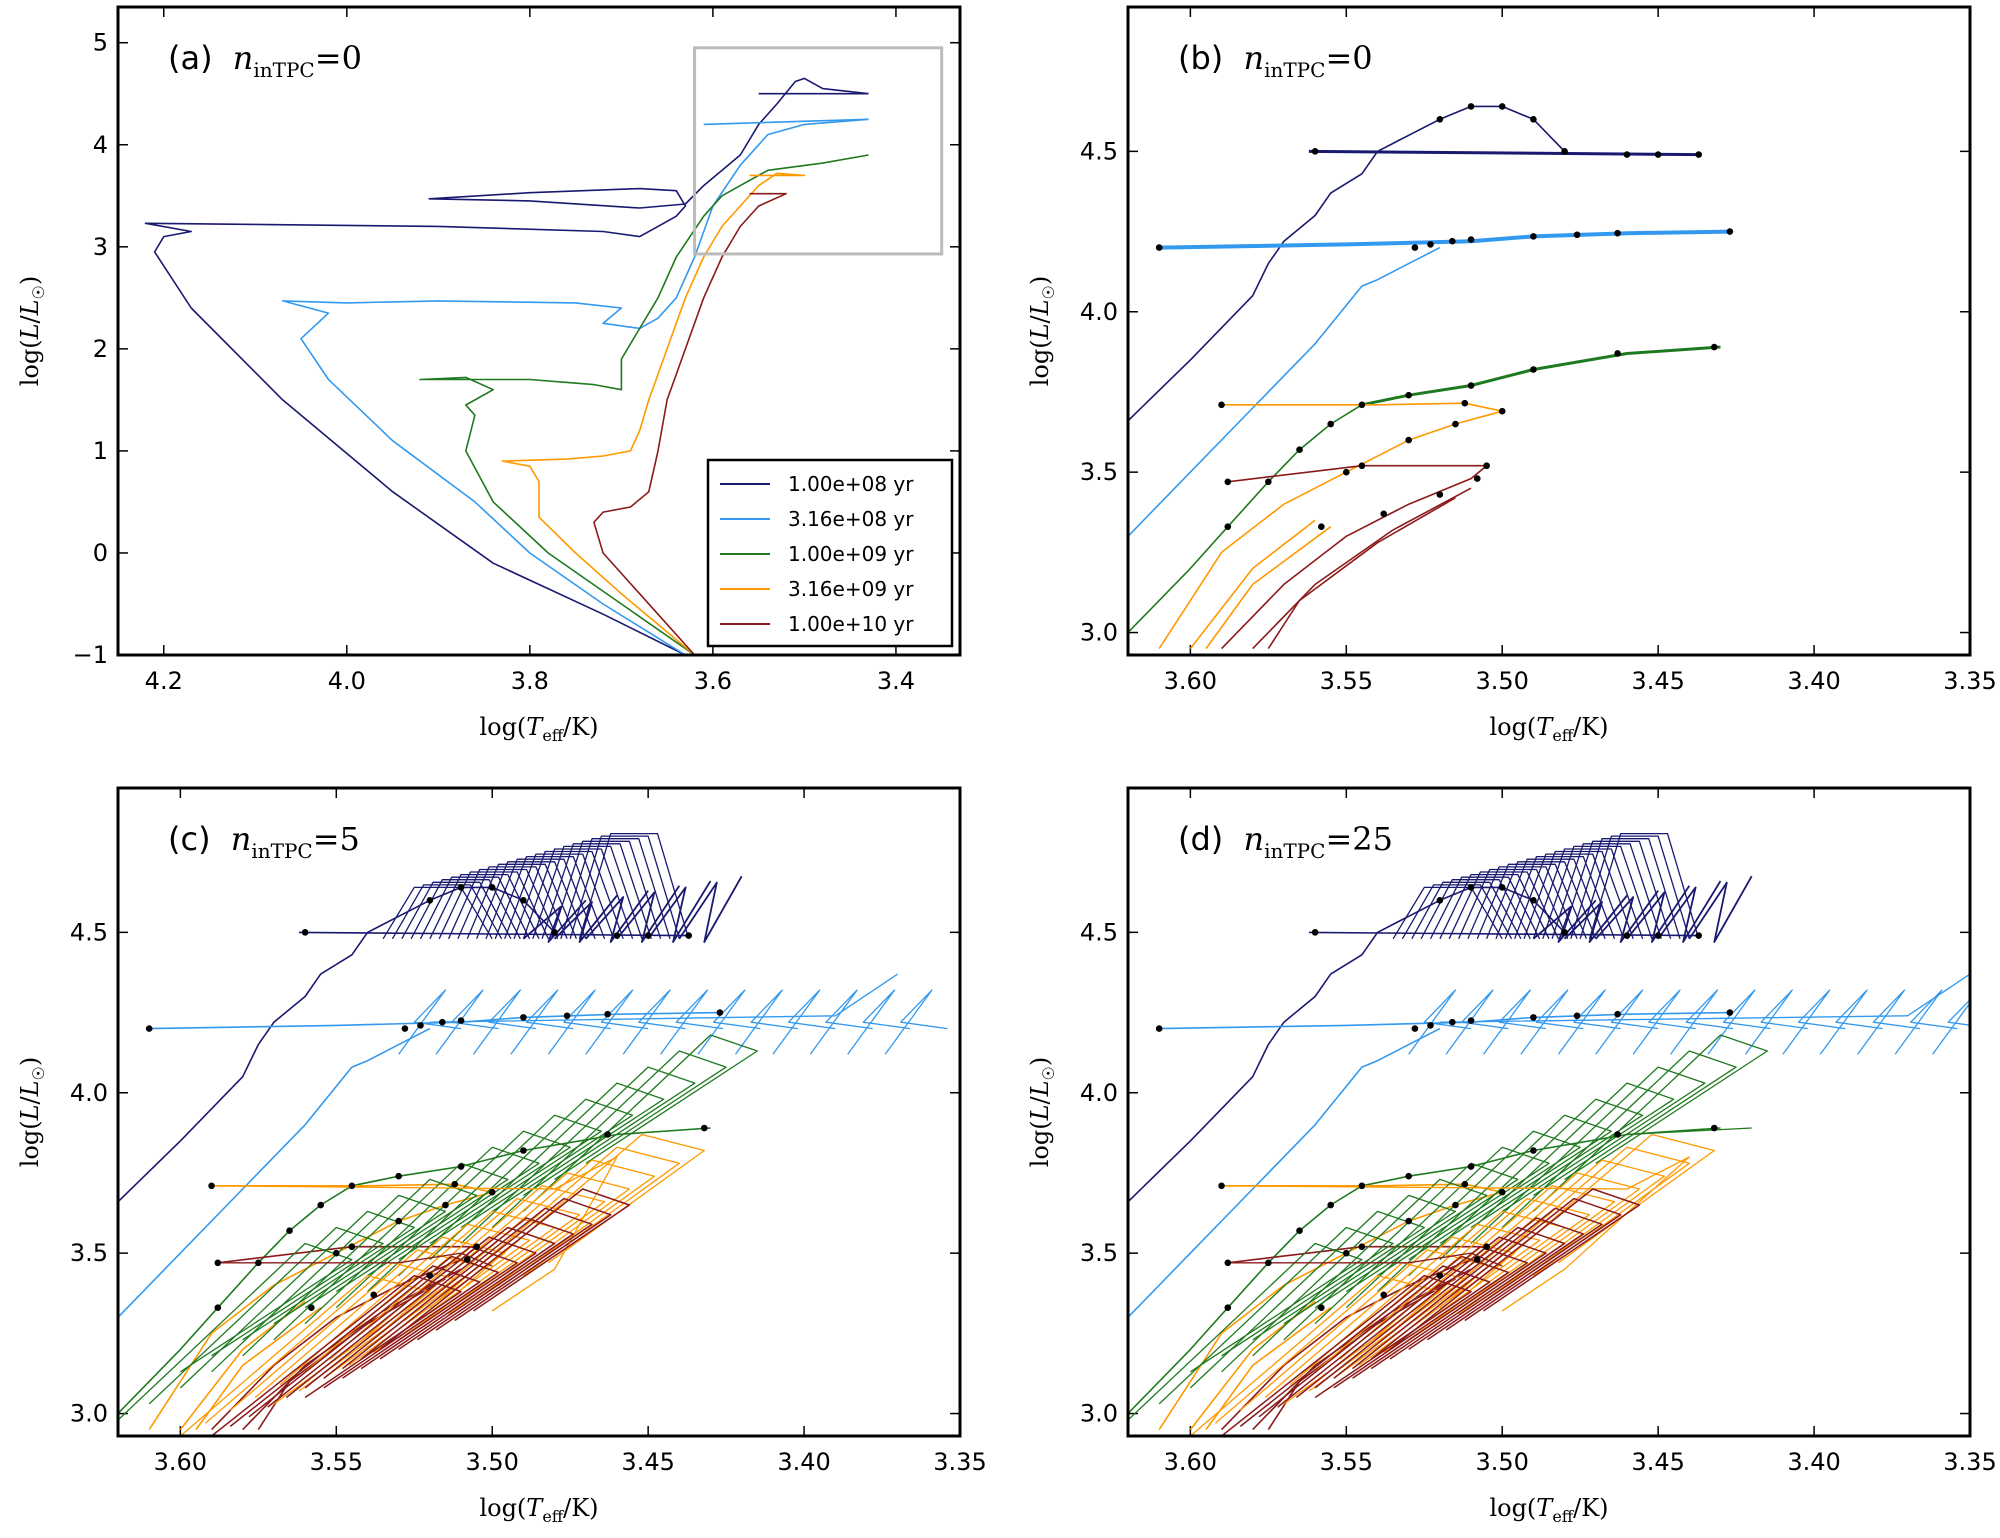 The height and width of the screenshot is (1538, 2000). What do you see at coordinates (347, 681) in the screenshot?
I see `x-tick-label: 4.0` at bounding box center [347, 681].